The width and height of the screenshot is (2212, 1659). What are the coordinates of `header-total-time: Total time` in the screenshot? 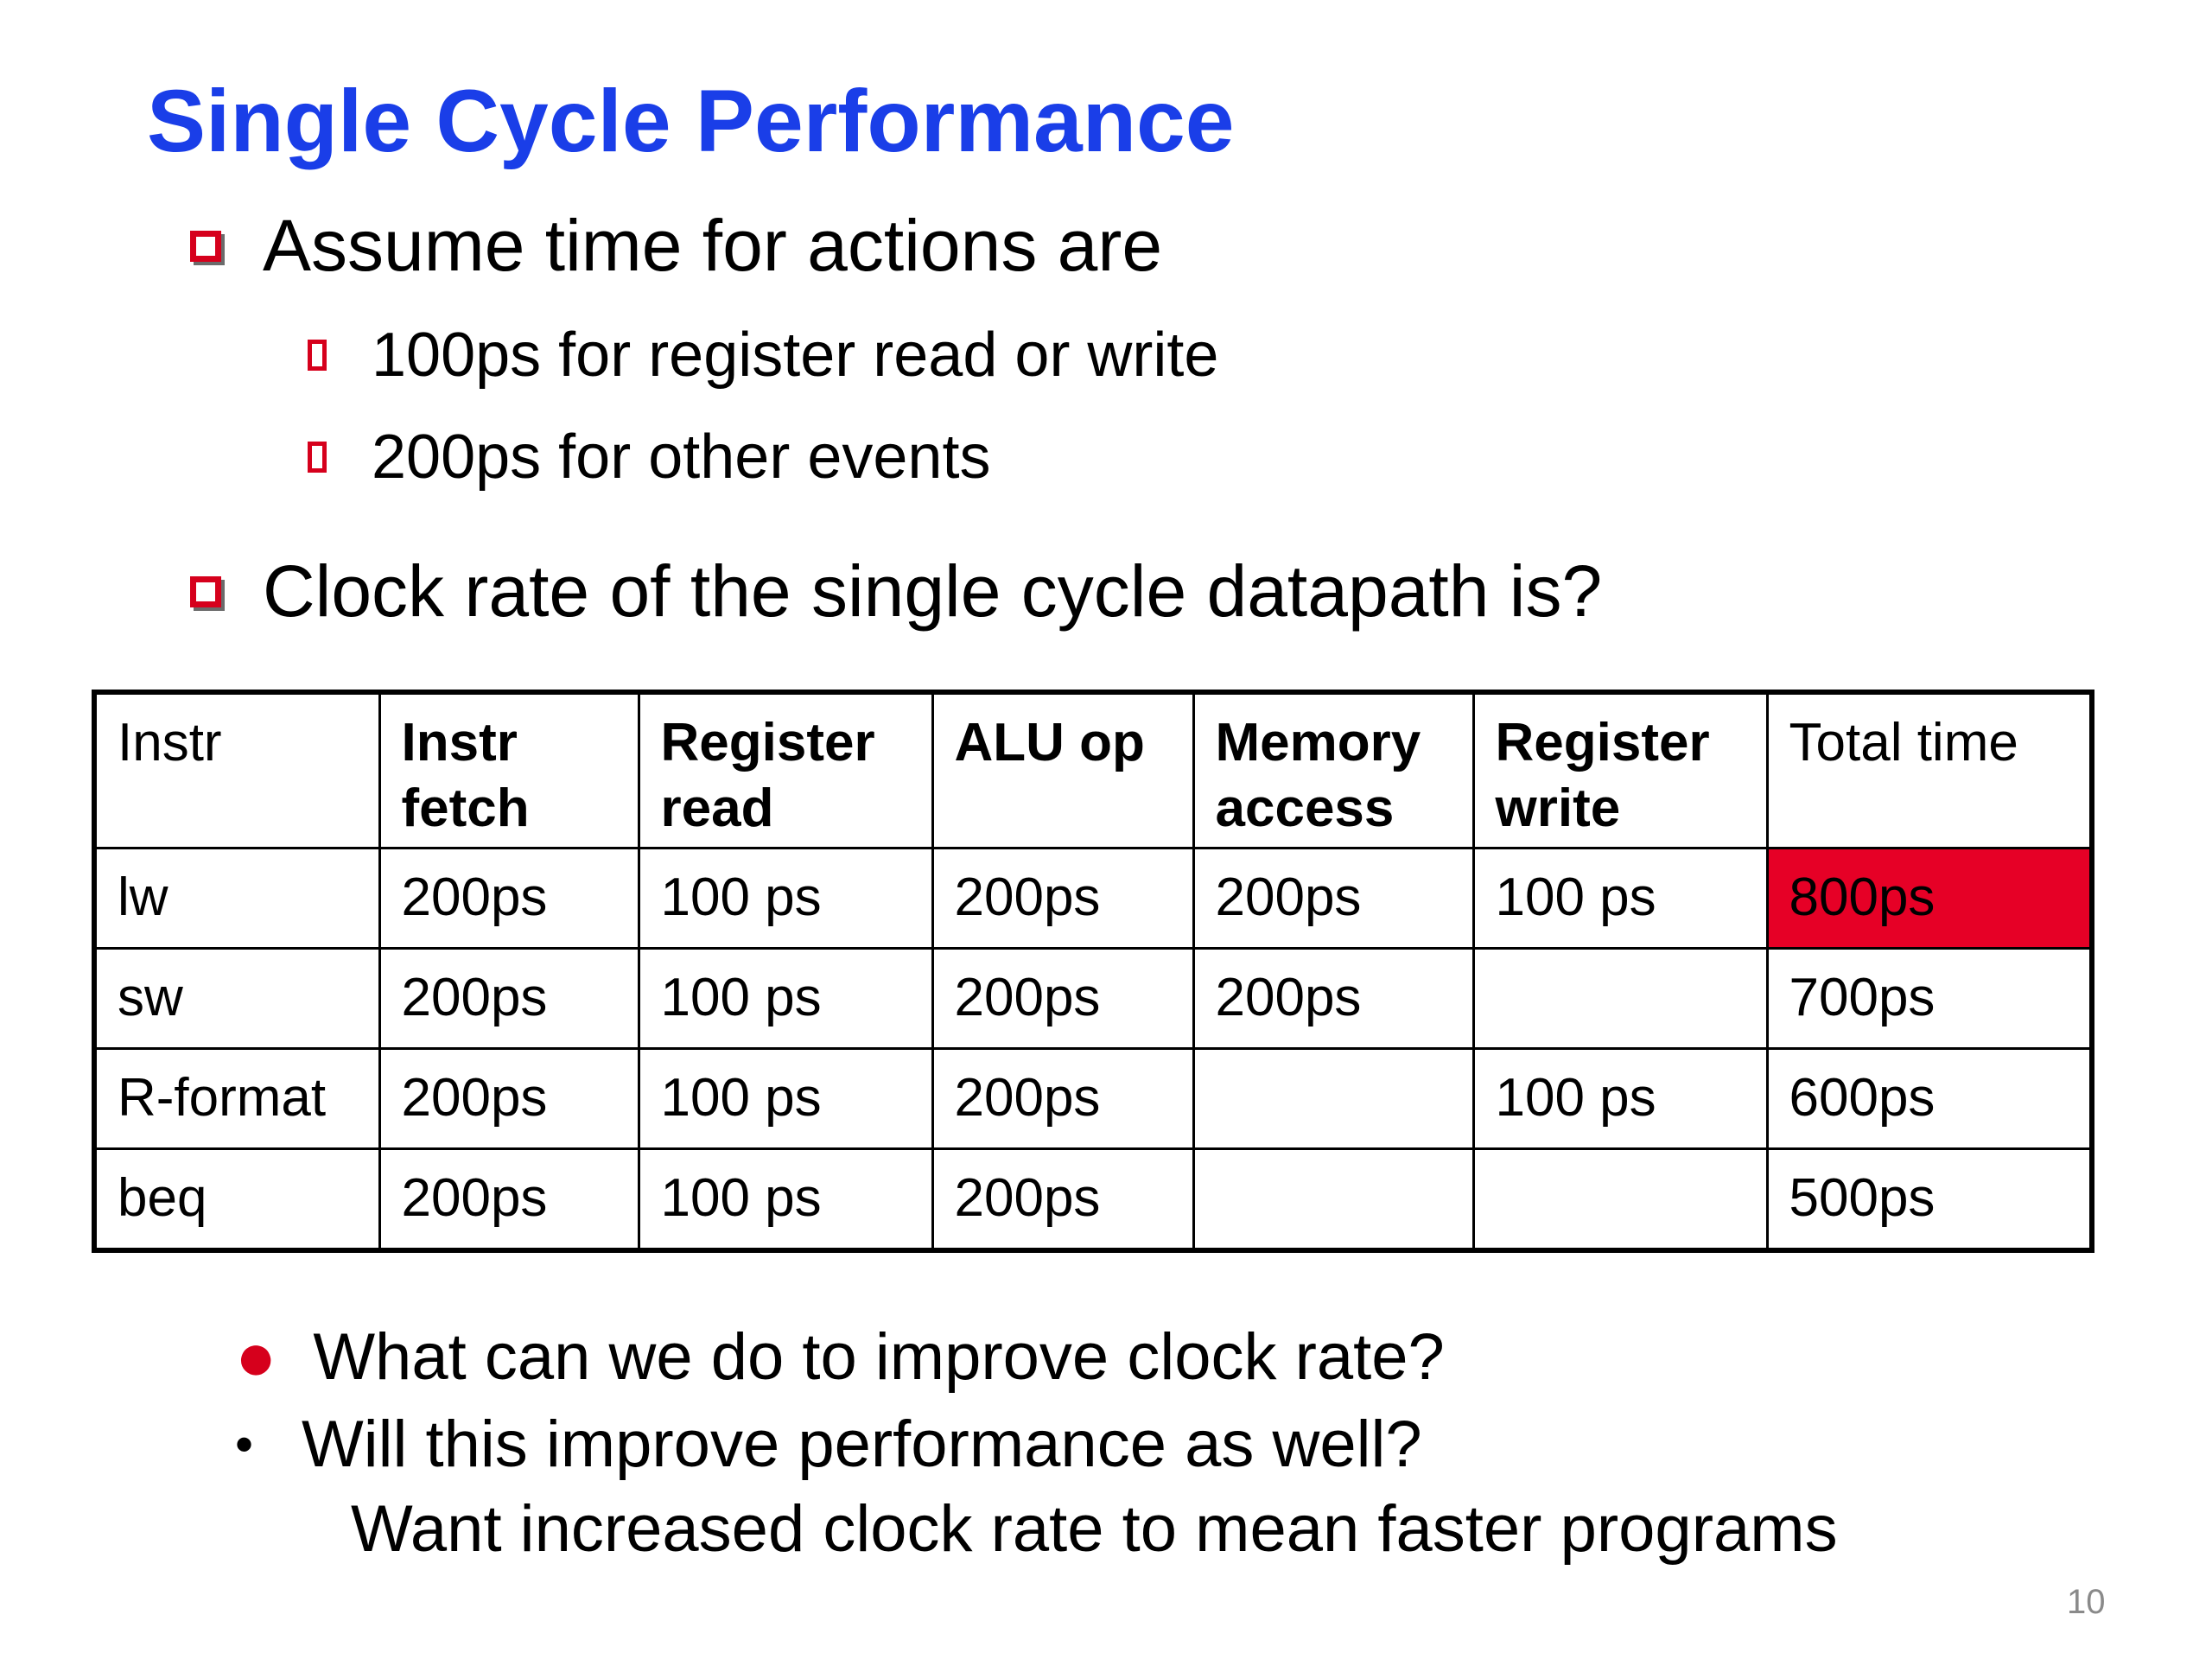 It's located at (1929, 769).